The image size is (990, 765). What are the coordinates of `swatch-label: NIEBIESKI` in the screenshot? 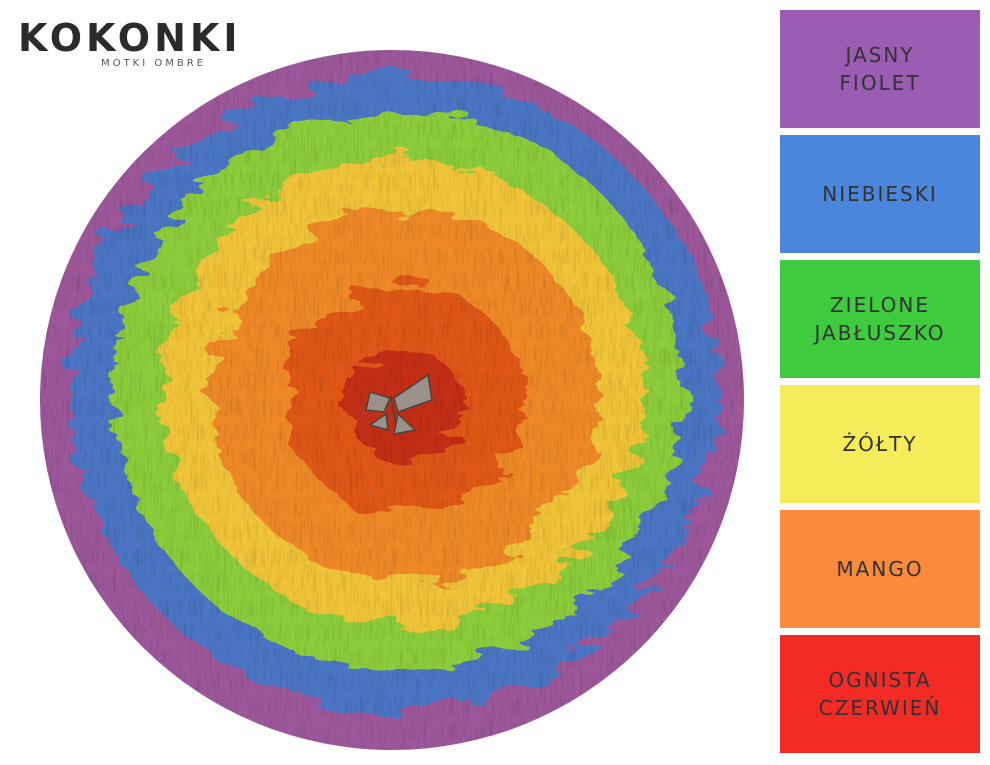 It's located at (880, 194).